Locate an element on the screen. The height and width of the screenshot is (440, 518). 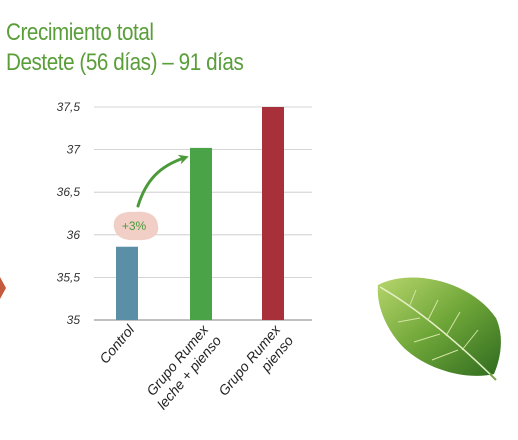
mint-leaf-image is located at coordinates (439, 329).